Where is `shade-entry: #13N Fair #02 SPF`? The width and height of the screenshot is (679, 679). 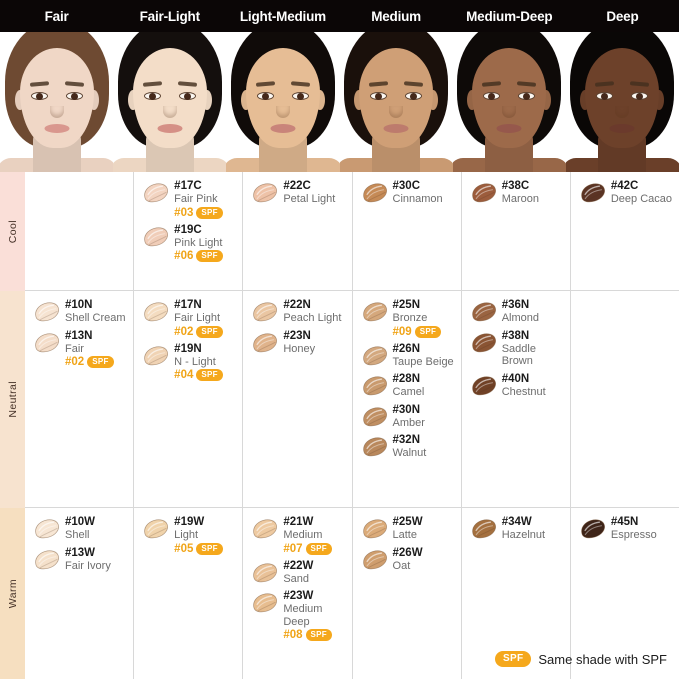 shade-entry: #13N Fair #02 SPF is located at coordinates (80, 349).